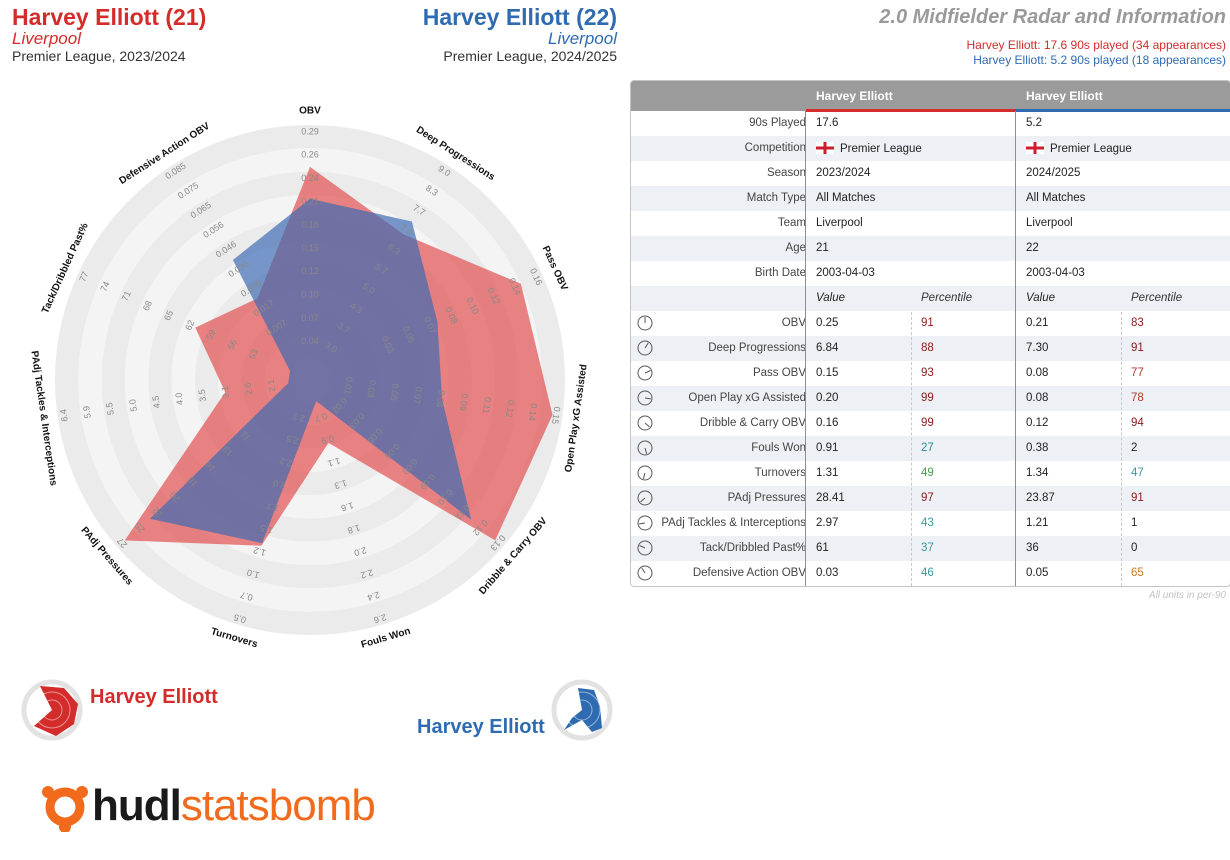 This screenshot has width=1230, height=860. I want to click on info-row-value-2: 5.2, so click(1034, 123).